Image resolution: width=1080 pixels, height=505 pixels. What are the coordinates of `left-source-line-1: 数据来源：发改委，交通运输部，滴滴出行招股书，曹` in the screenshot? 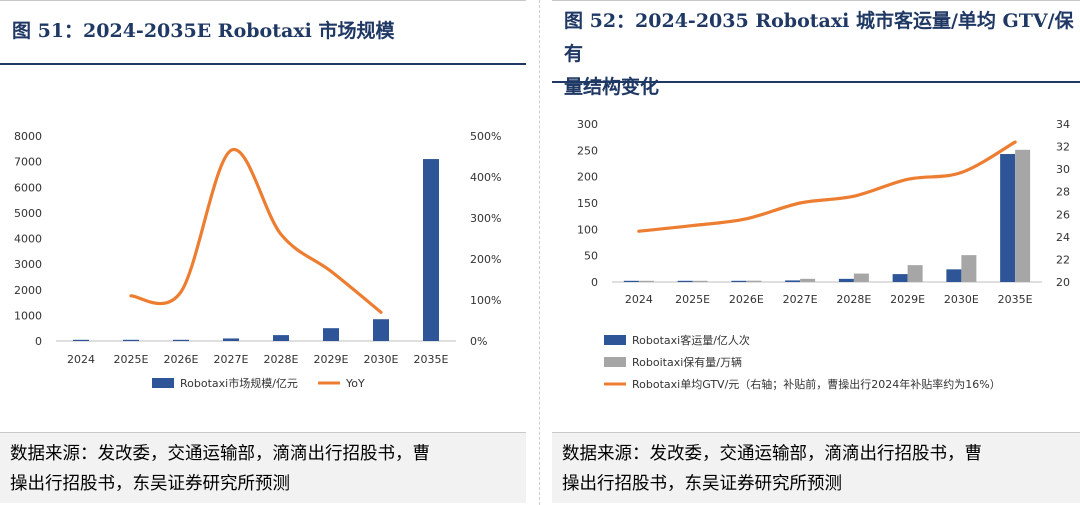 It's located at (220, 454).